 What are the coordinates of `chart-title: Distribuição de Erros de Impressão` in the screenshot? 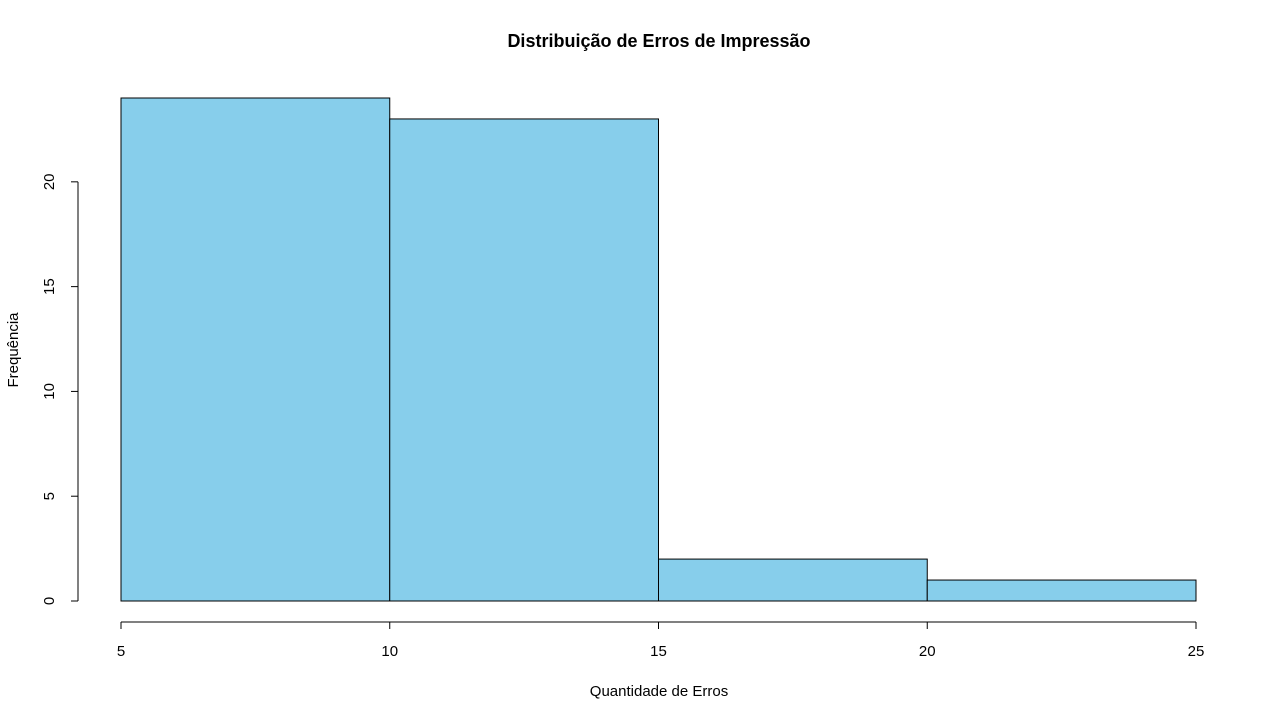 It's located at (658, 41).